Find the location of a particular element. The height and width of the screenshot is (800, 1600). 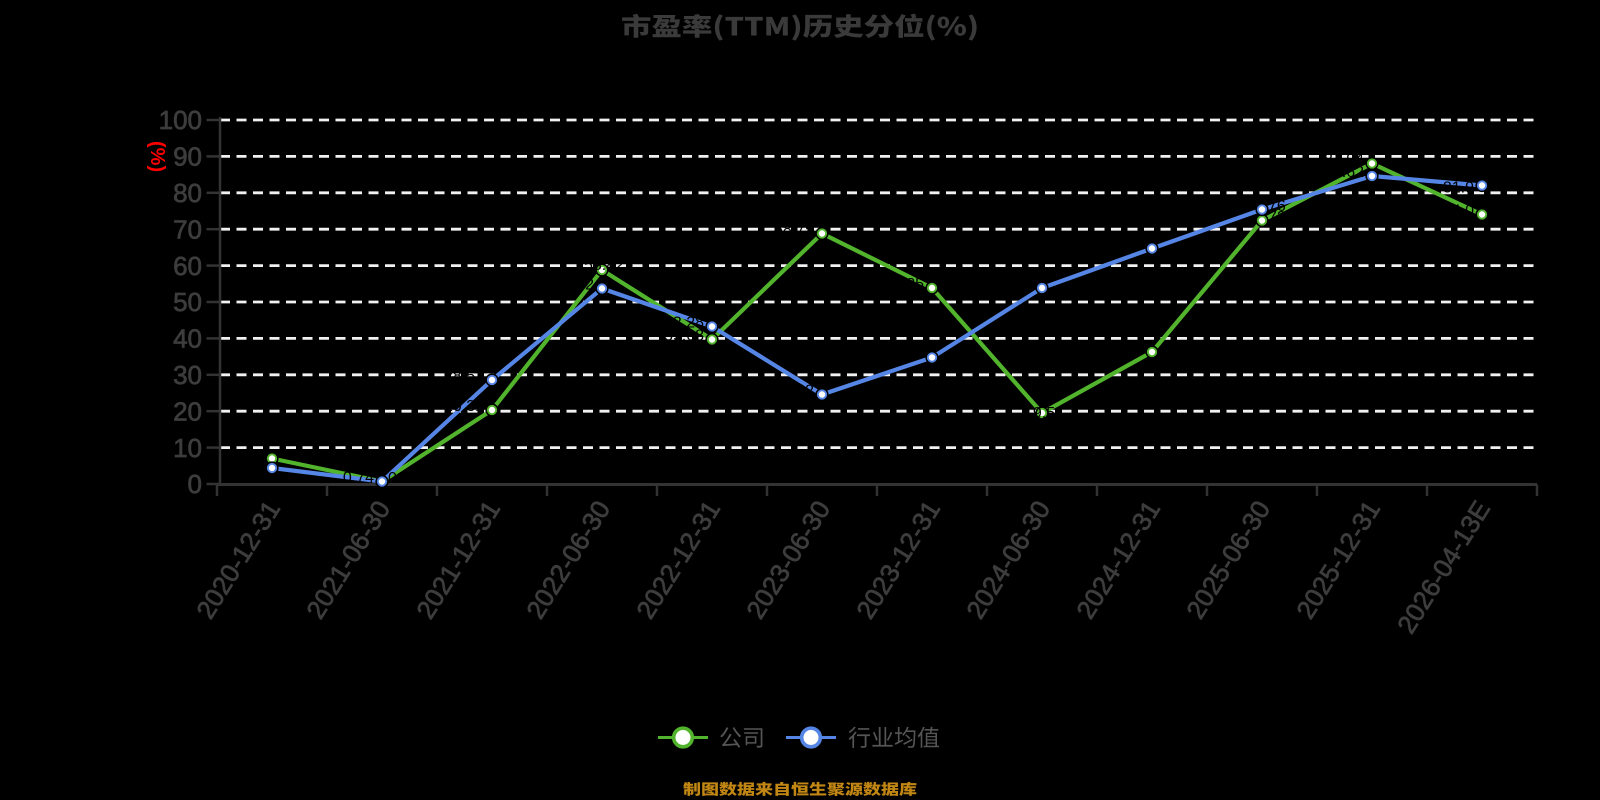

svg-text: 20 is located at coordinates (187, 411).